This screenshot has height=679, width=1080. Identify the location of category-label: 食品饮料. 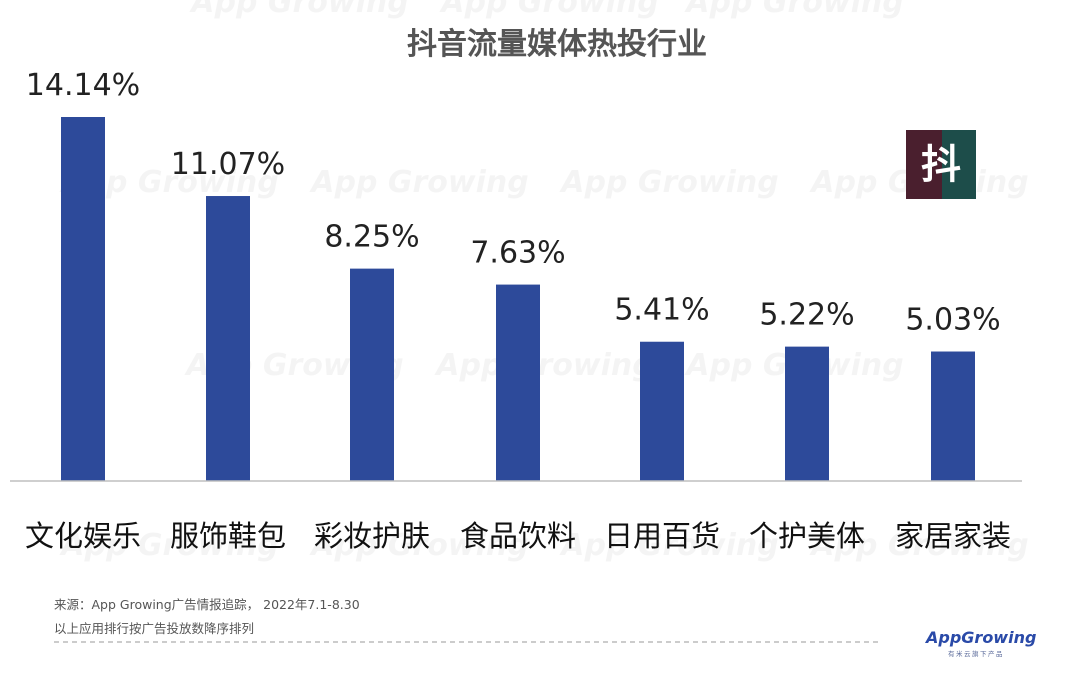
(518, 536).